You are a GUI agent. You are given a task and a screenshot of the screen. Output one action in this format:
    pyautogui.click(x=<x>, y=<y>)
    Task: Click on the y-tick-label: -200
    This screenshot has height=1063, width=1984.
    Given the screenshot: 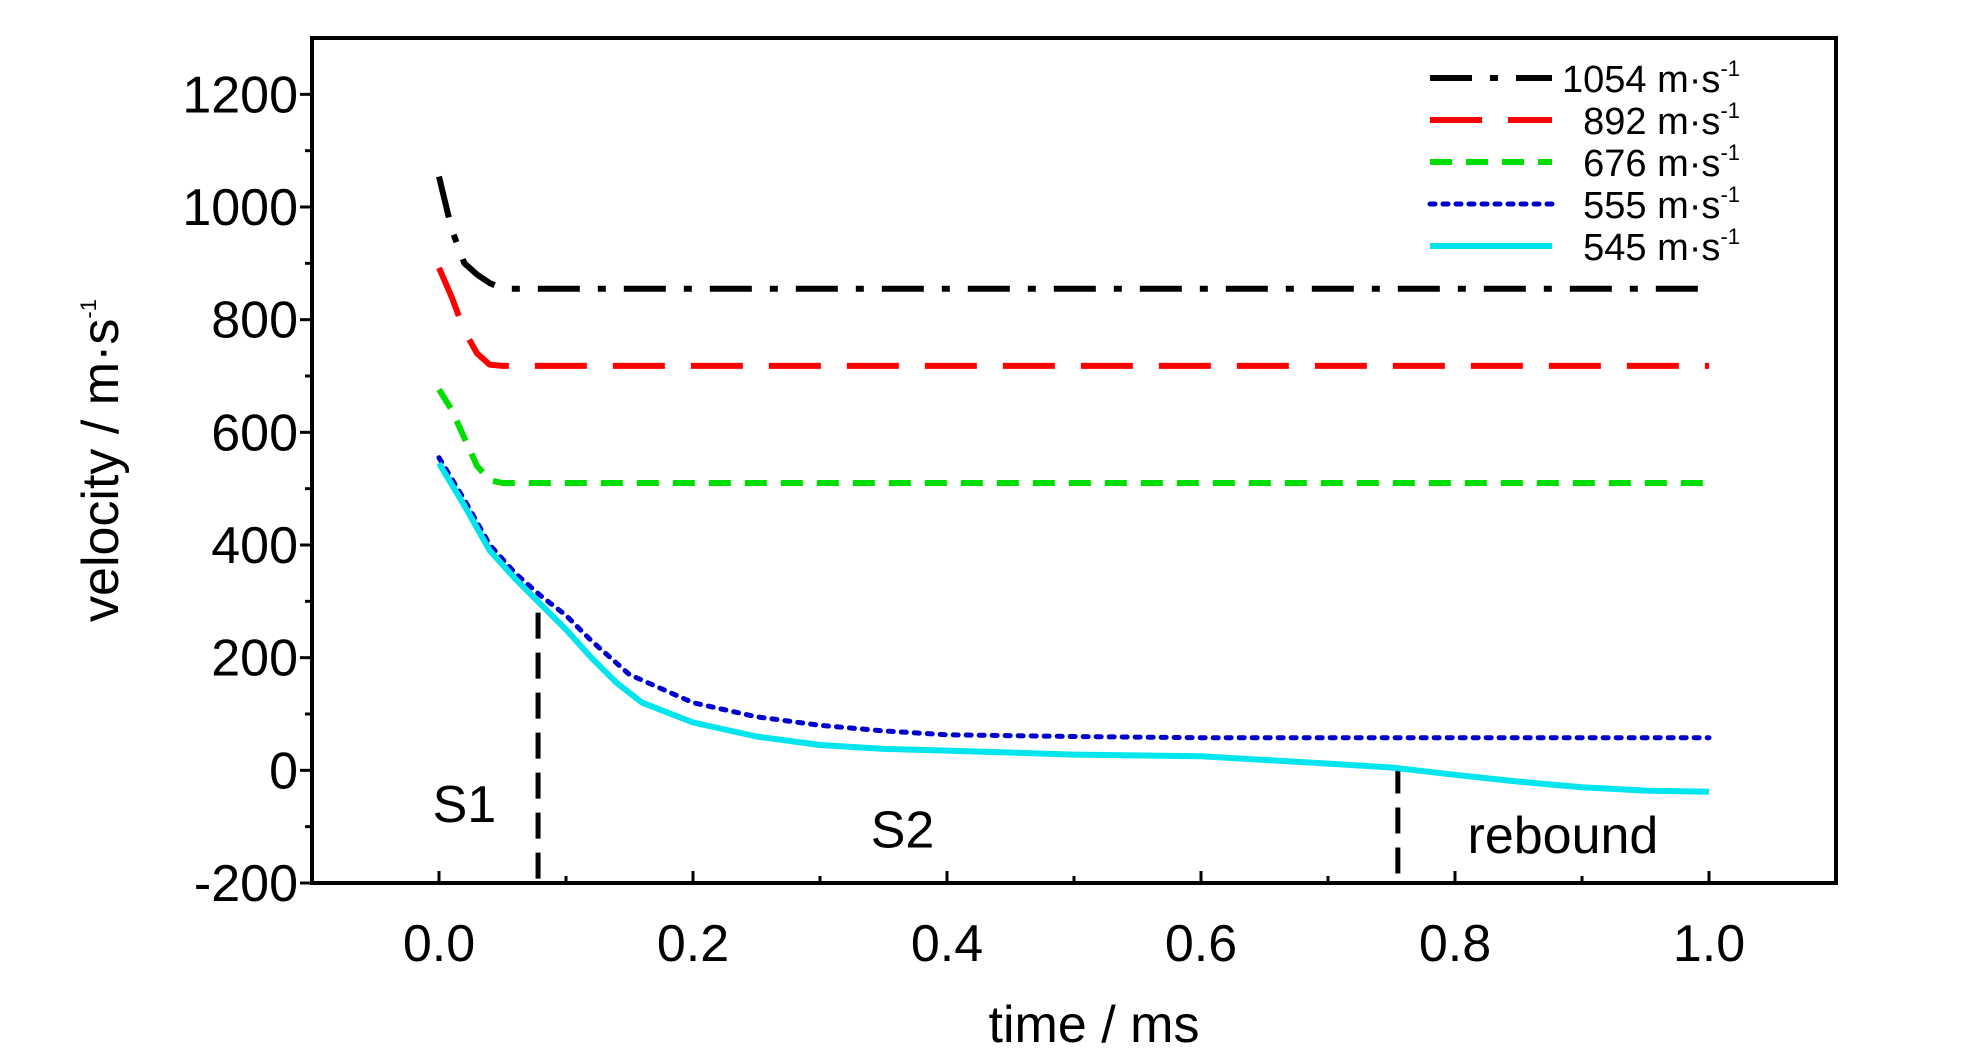 What is the action you would take?
    pyautogui.click(x=246, y=884)
    